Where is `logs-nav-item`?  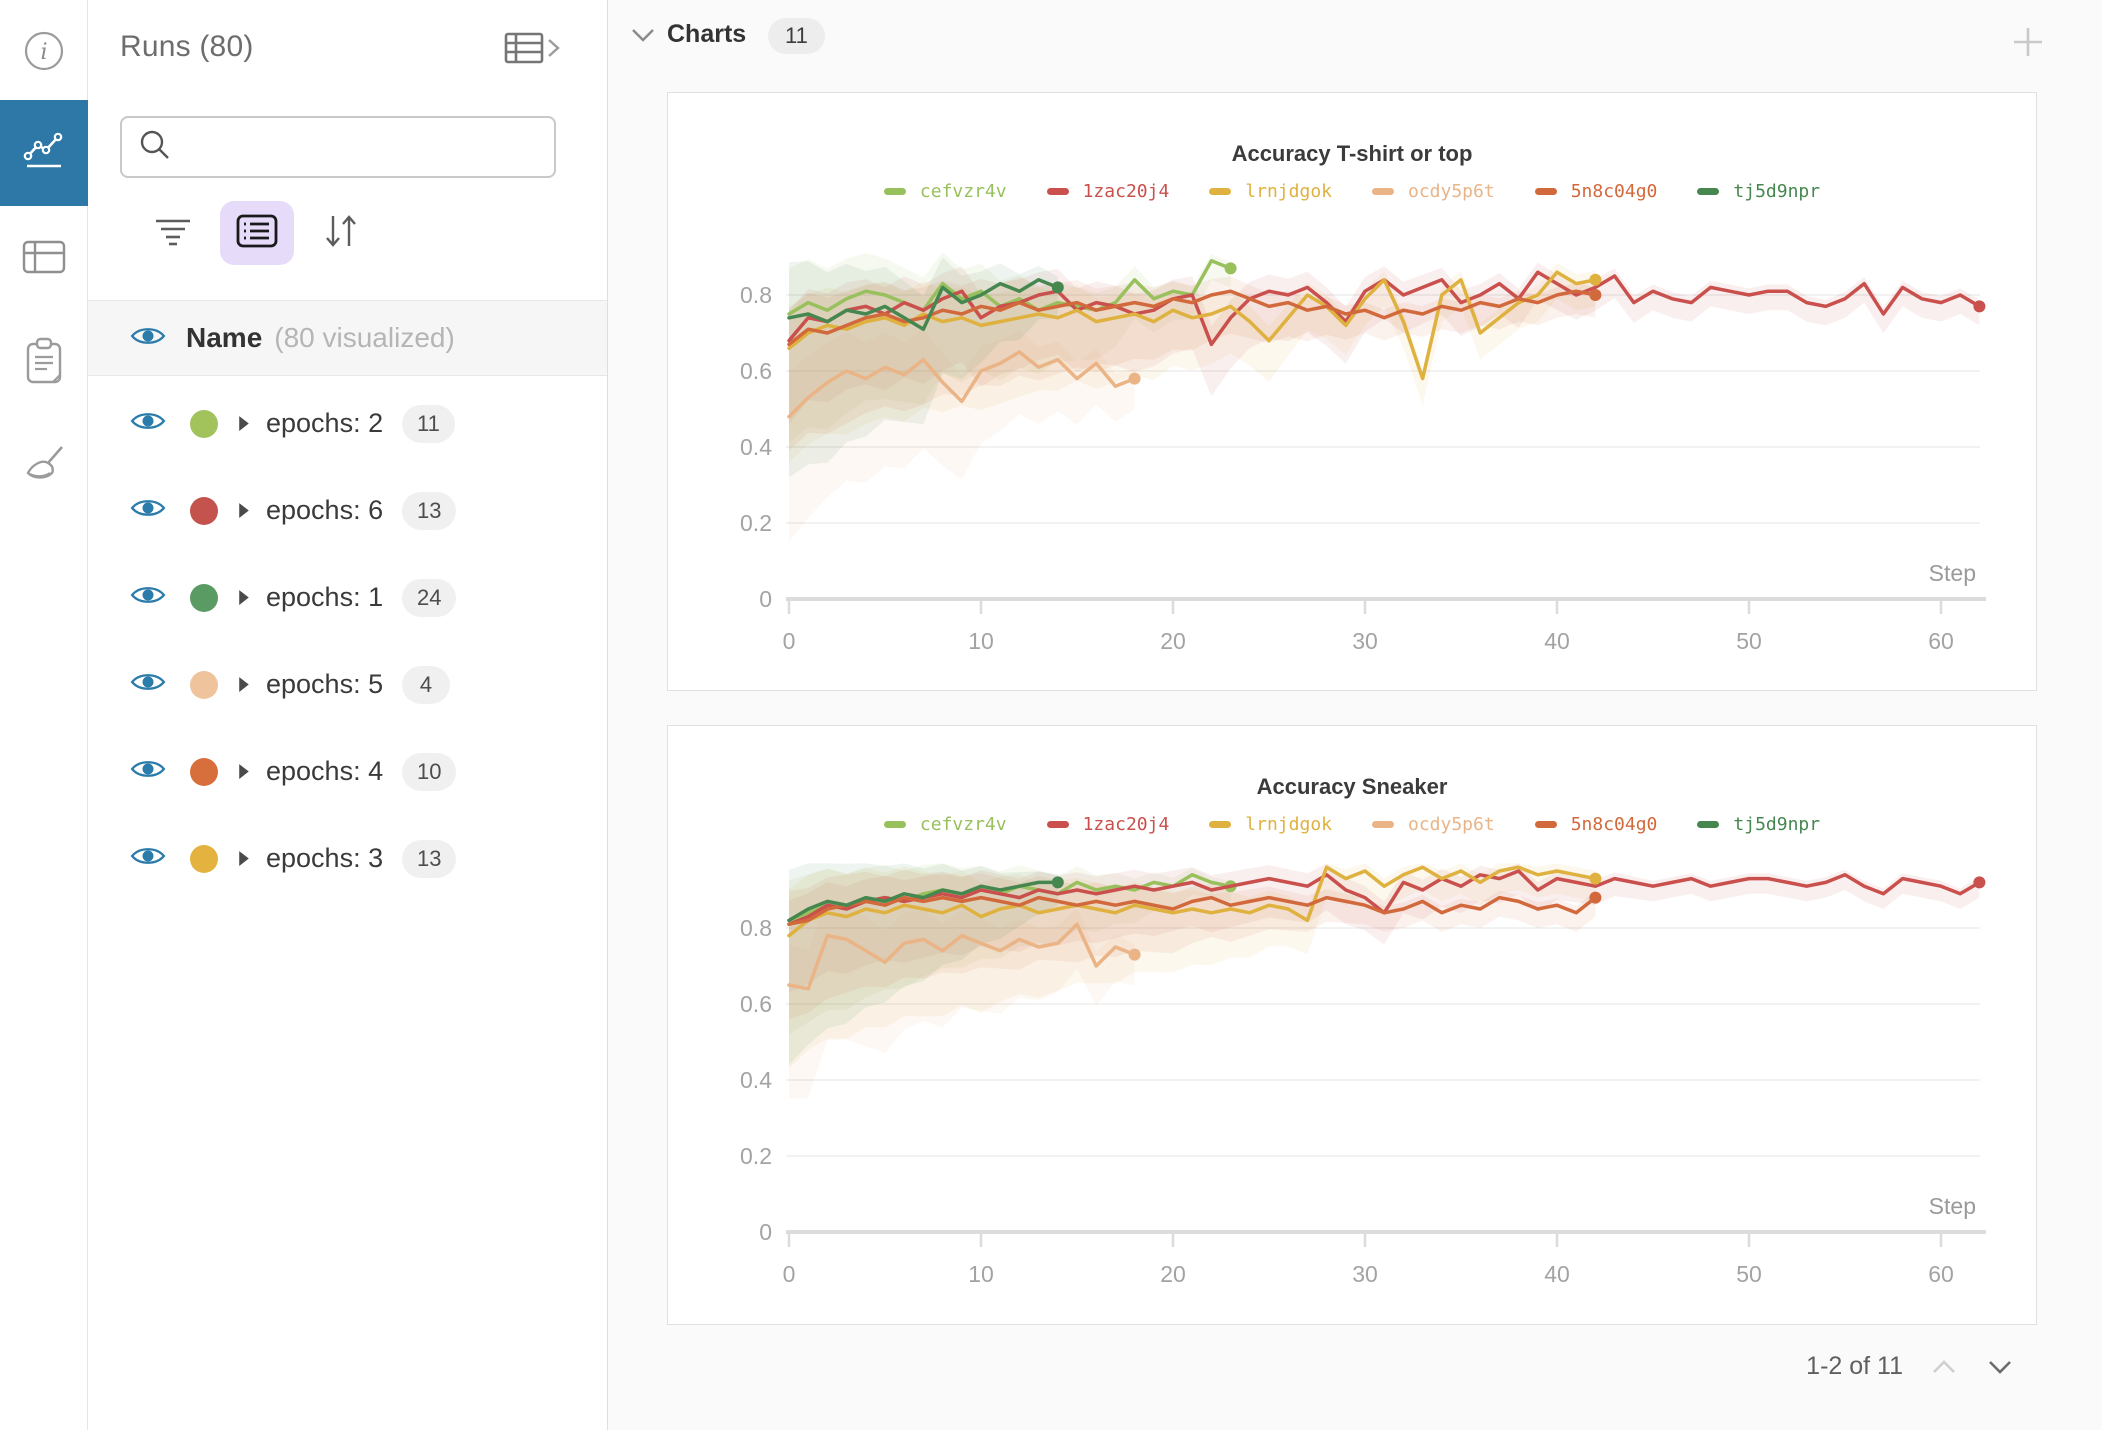 logs-nav-item is located at coordinates (44, 363).